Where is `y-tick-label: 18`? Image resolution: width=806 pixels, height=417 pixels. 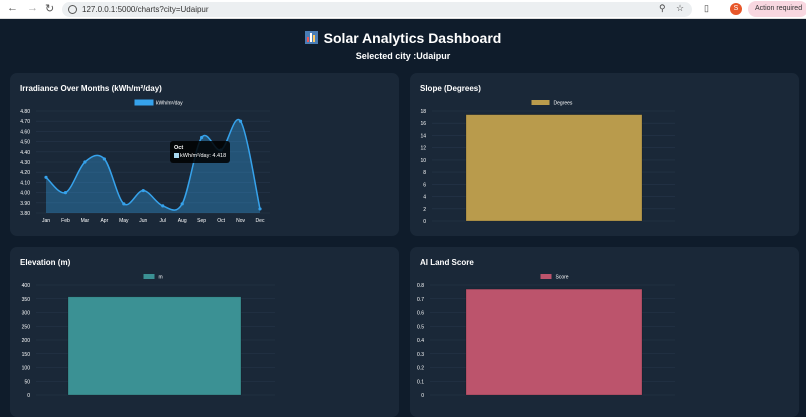
y-tick-label: 18 is located at coordinates (423, 112).